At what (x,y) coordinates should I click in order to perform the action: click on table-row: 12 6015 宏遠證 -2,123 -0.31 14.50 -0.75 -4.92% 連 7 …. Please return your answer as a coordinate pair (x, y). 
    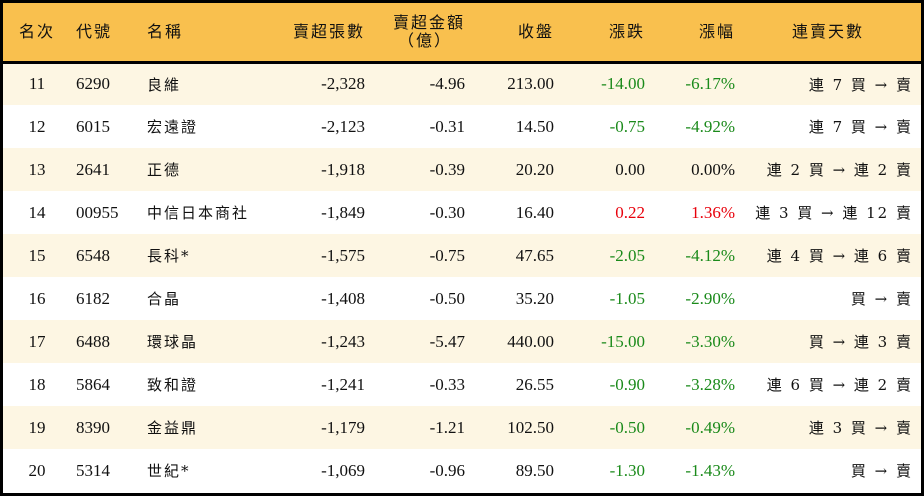
    Looking at the image, I should click on (462, 126).